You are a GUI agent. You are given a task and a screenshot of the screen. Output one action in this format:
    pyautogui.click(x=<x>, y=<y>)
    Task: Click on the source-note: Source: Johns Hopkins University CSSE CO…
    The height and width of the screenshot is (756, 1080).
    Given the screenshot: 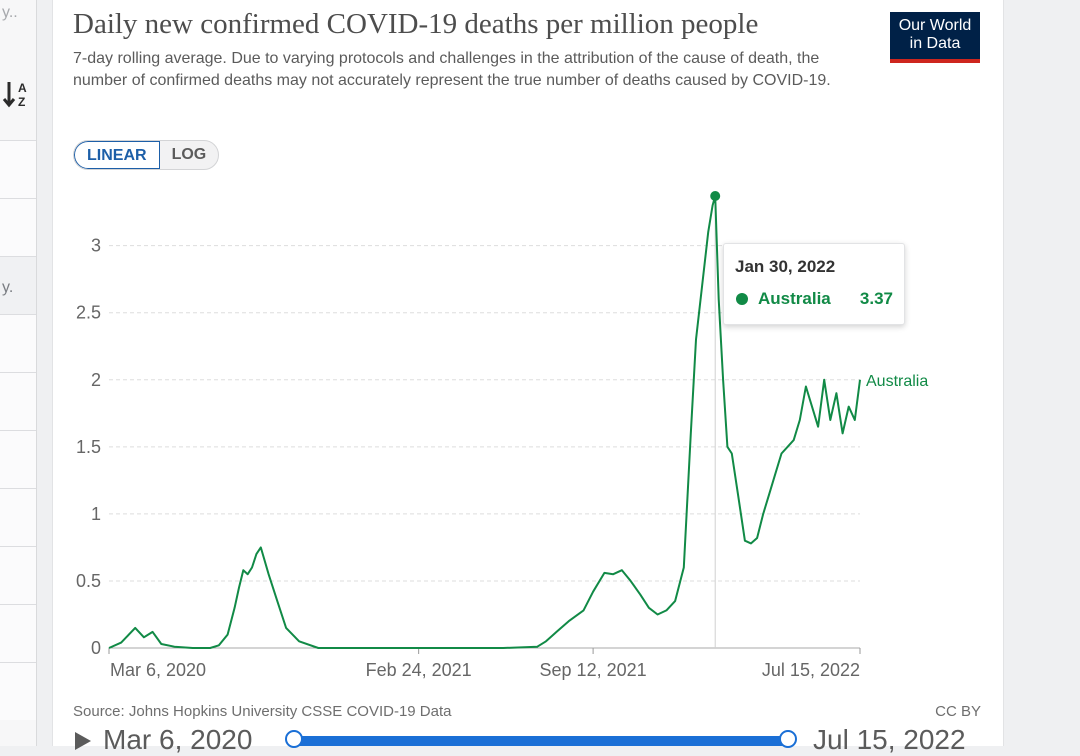 What is the action you would take?
    pyautogui.click(x=262, y=711)
    